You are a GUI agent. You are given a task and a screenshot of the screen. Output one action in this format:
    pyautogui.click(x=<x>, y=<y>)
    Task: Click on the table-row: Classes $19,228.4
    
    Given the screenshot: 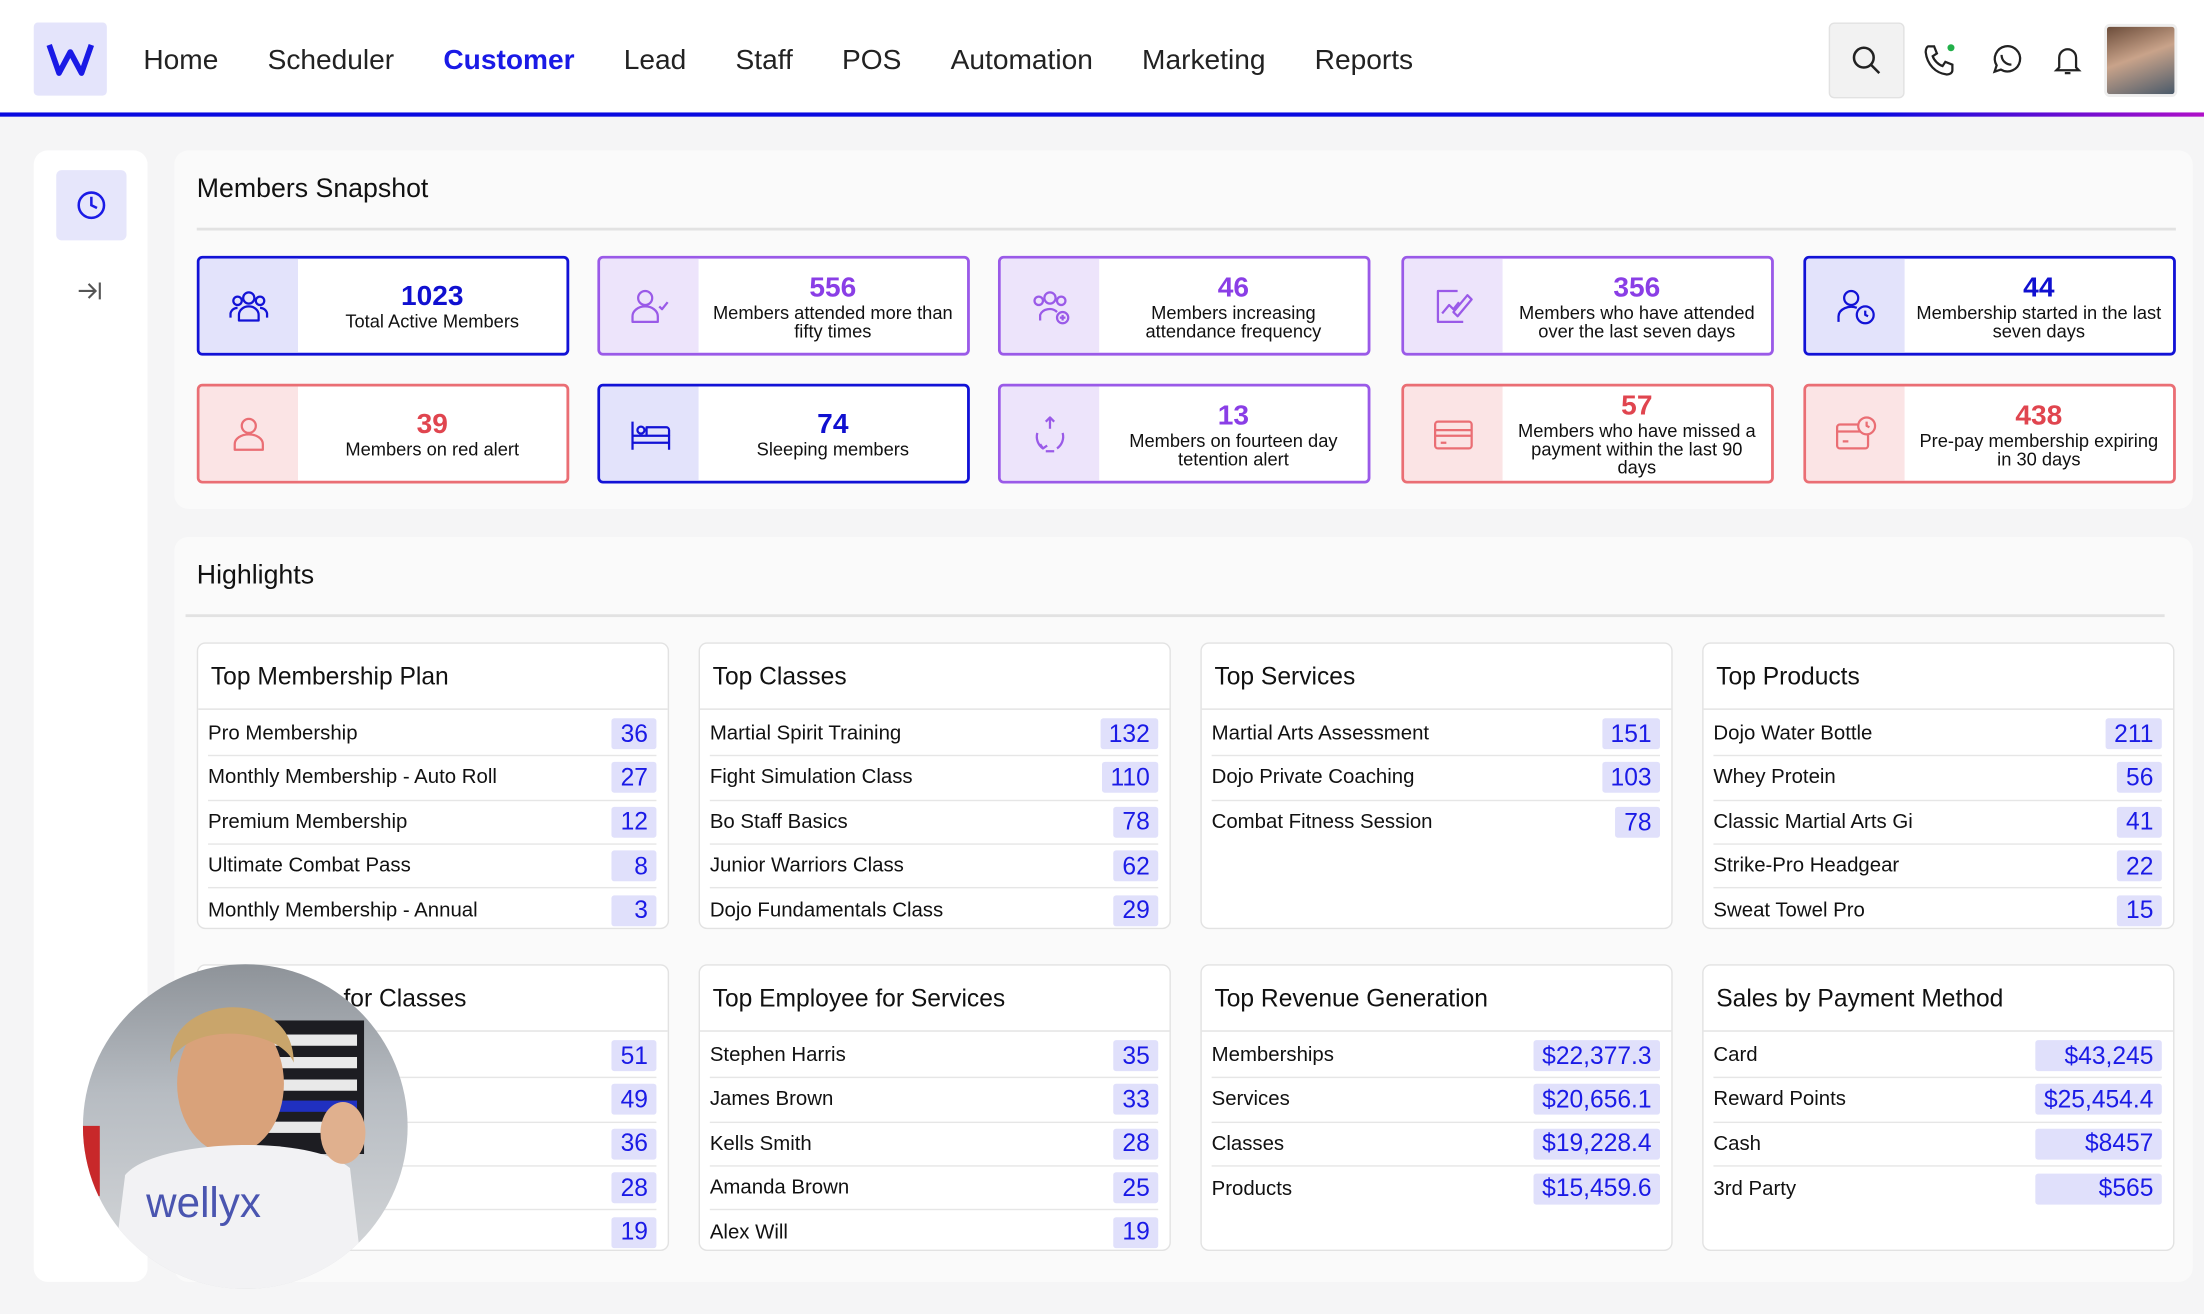 What is the action you would take?
    pyautogui.click(x=1436, y=1145)
    